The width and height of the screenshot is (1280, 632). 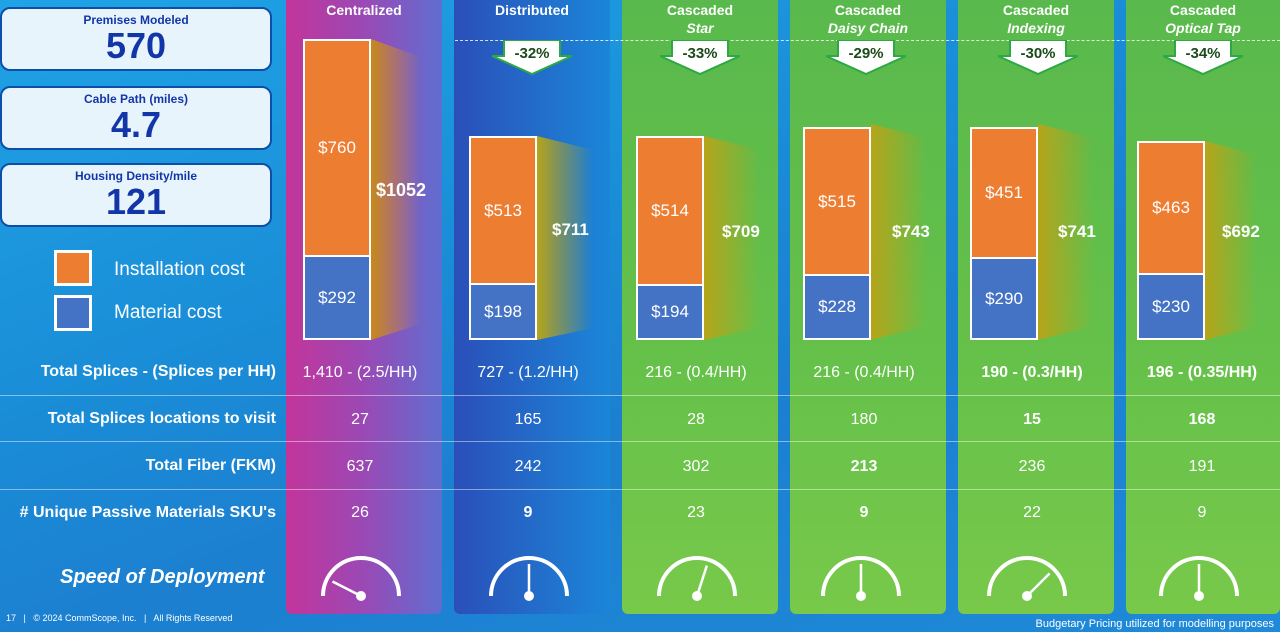 I want to click on table-cell: 236, so click(x=1032, y=466).